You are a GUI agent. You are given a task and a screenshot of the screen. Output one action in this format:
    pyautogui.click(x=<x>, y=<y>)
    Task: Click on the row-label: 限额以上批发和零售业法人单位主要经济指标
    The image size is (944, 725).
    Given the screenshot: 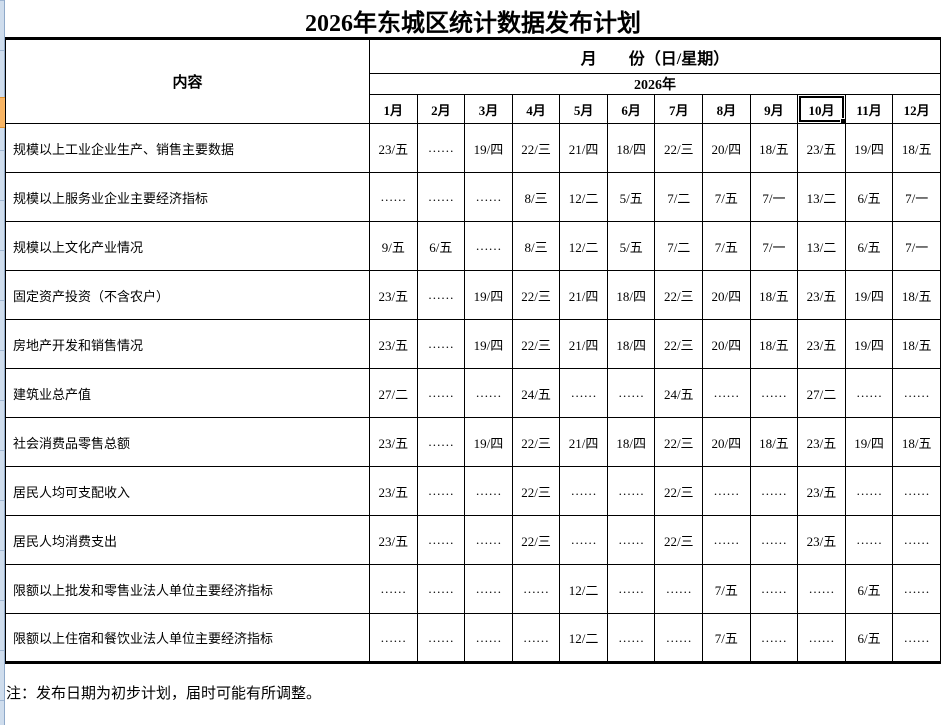 What is the action you would take?
    pyautogui.click(x=187, y=589)
    